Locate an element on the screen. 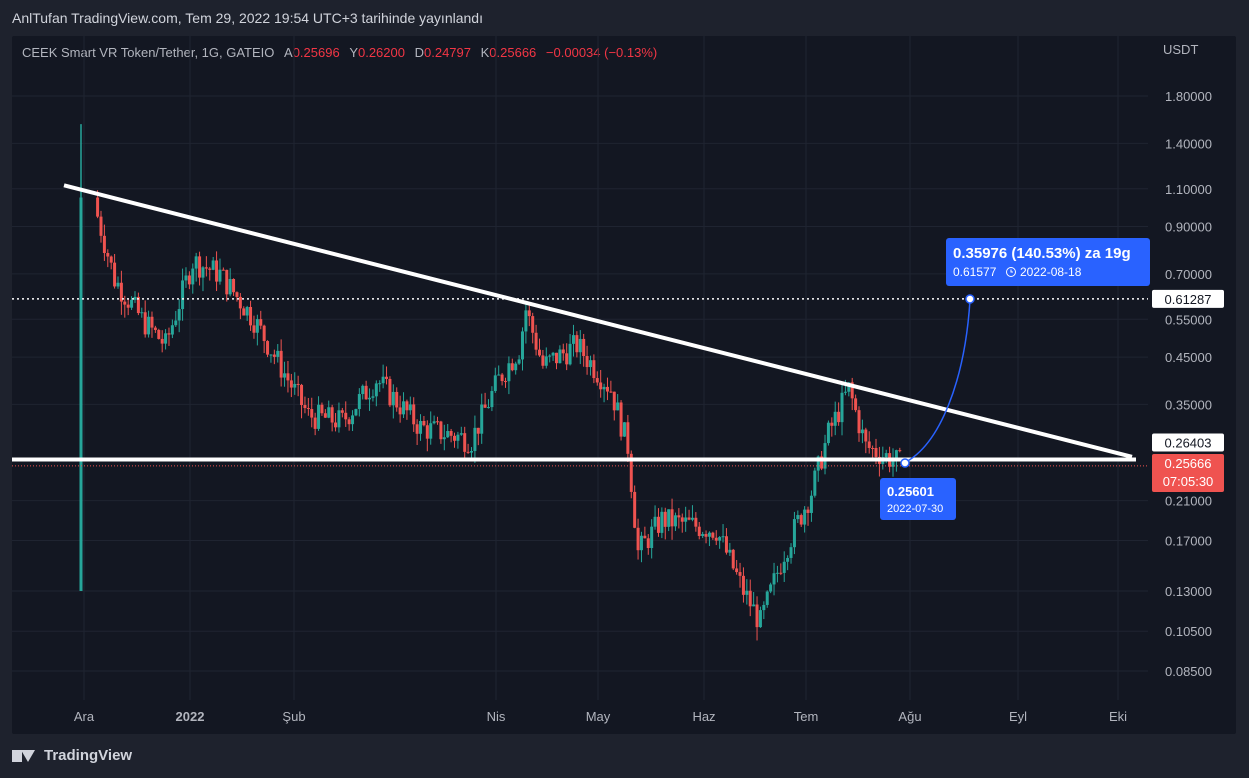 Image resolution: width=1249 pixels, height=778 pixels. open-label: A is located at coordinates (288, 52).